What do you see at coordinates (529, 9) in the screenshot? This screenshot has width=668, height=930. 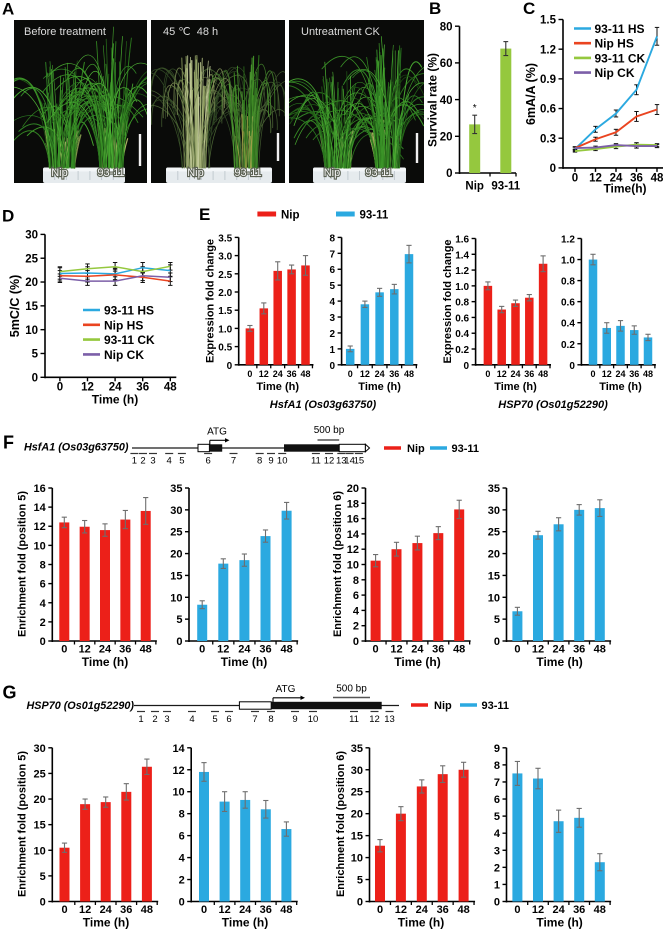 I see `svg-text: C` at bounding box center [529, 9].